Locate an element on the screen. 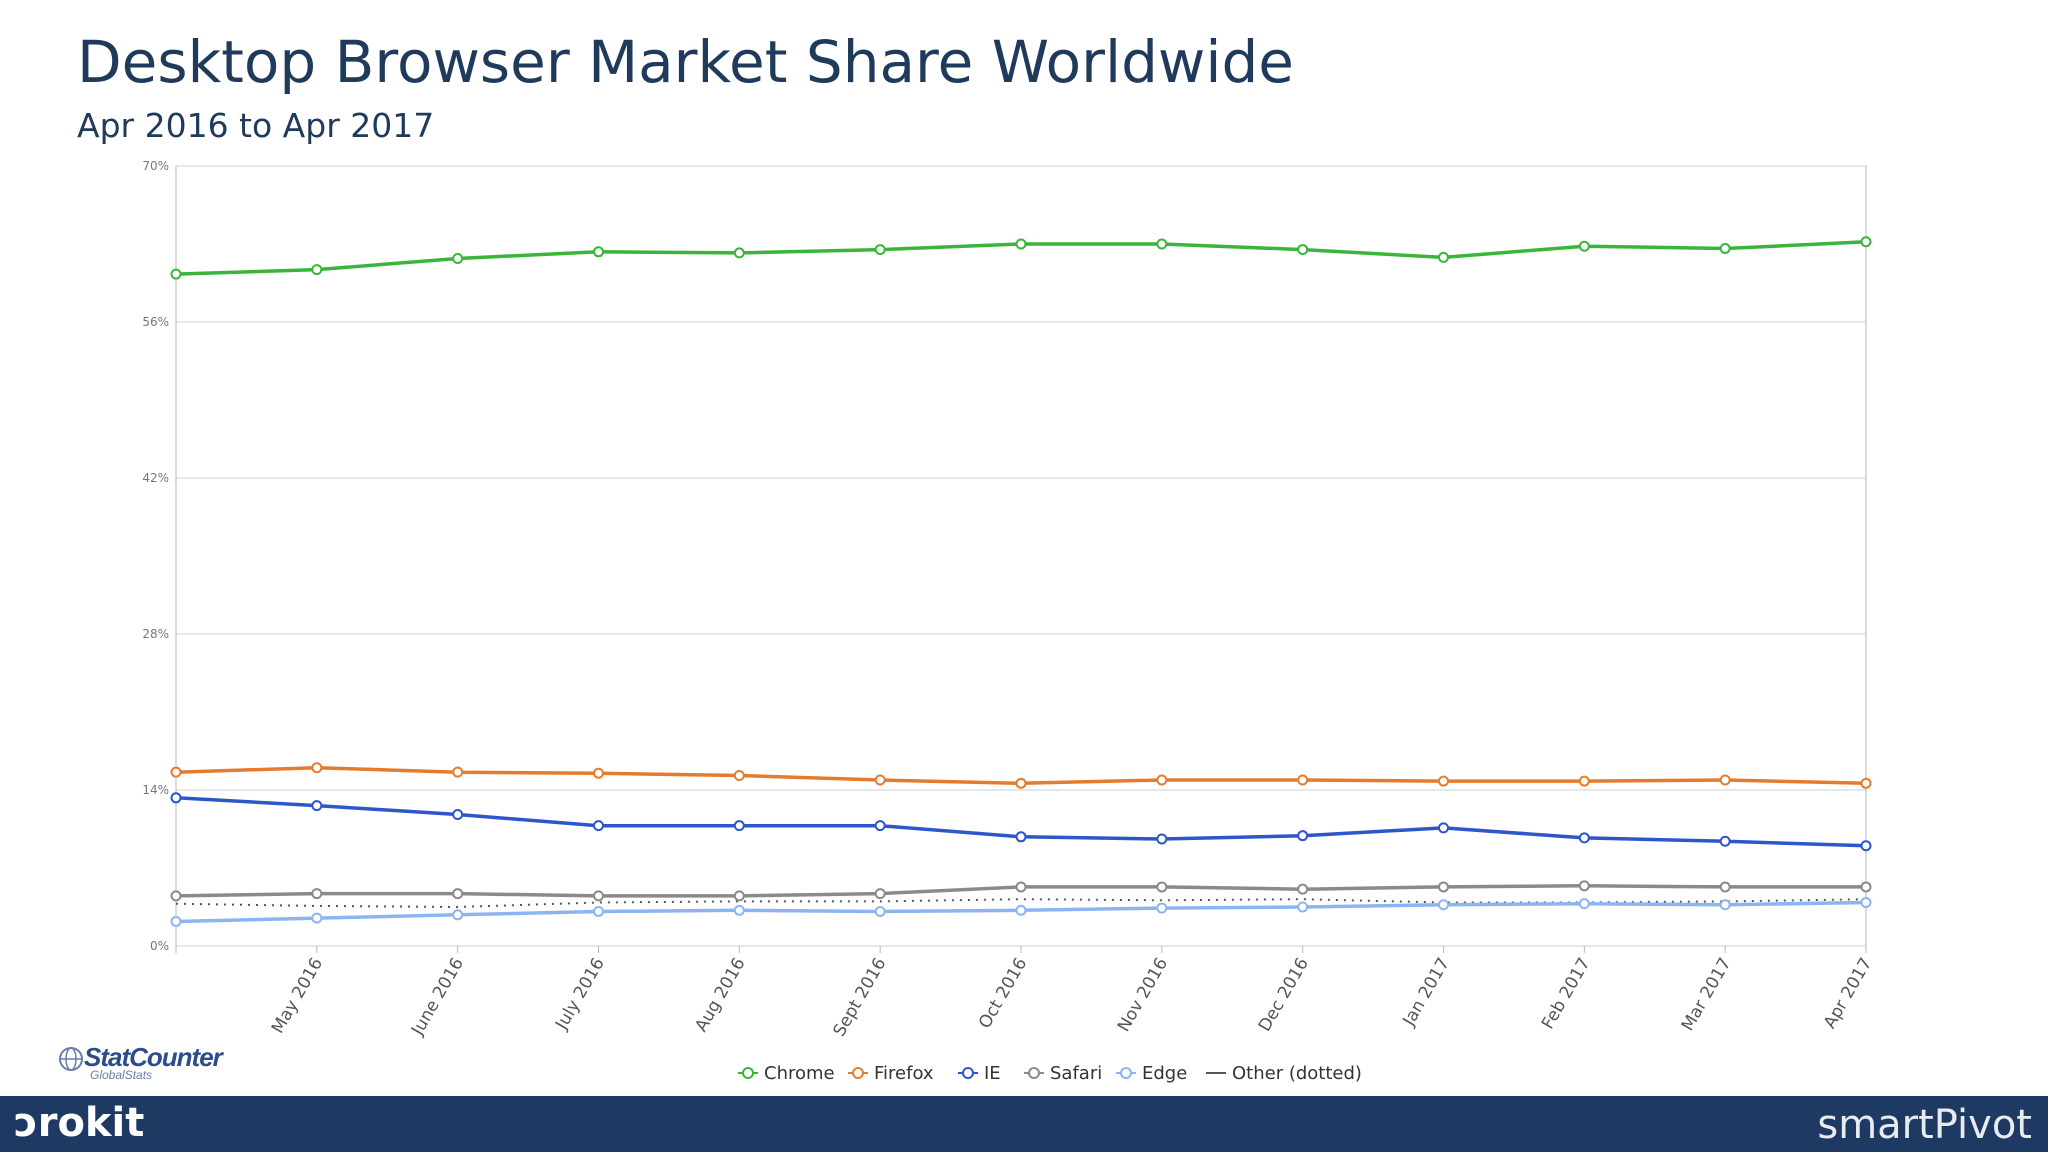 This screenshot has height=1152, width=2048. legend-label: Other (dotted) is located at coordinates (1297, 1073).